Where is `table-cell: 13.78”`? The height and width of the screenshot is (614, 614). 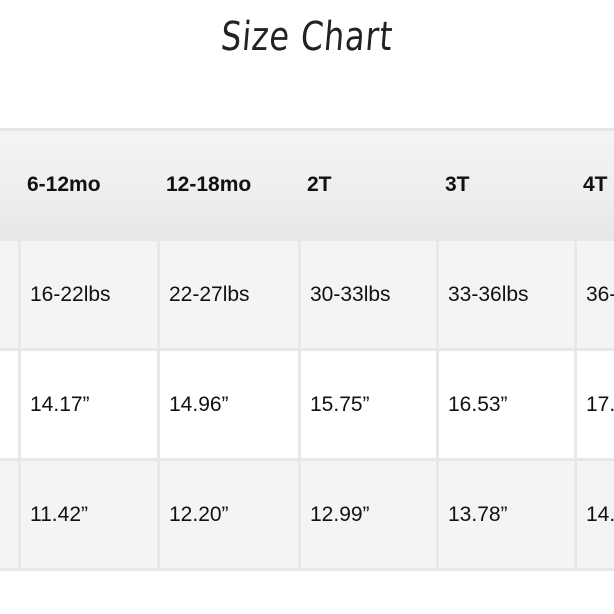 table-cell: 13.78” is located at coordinates (505, 514).